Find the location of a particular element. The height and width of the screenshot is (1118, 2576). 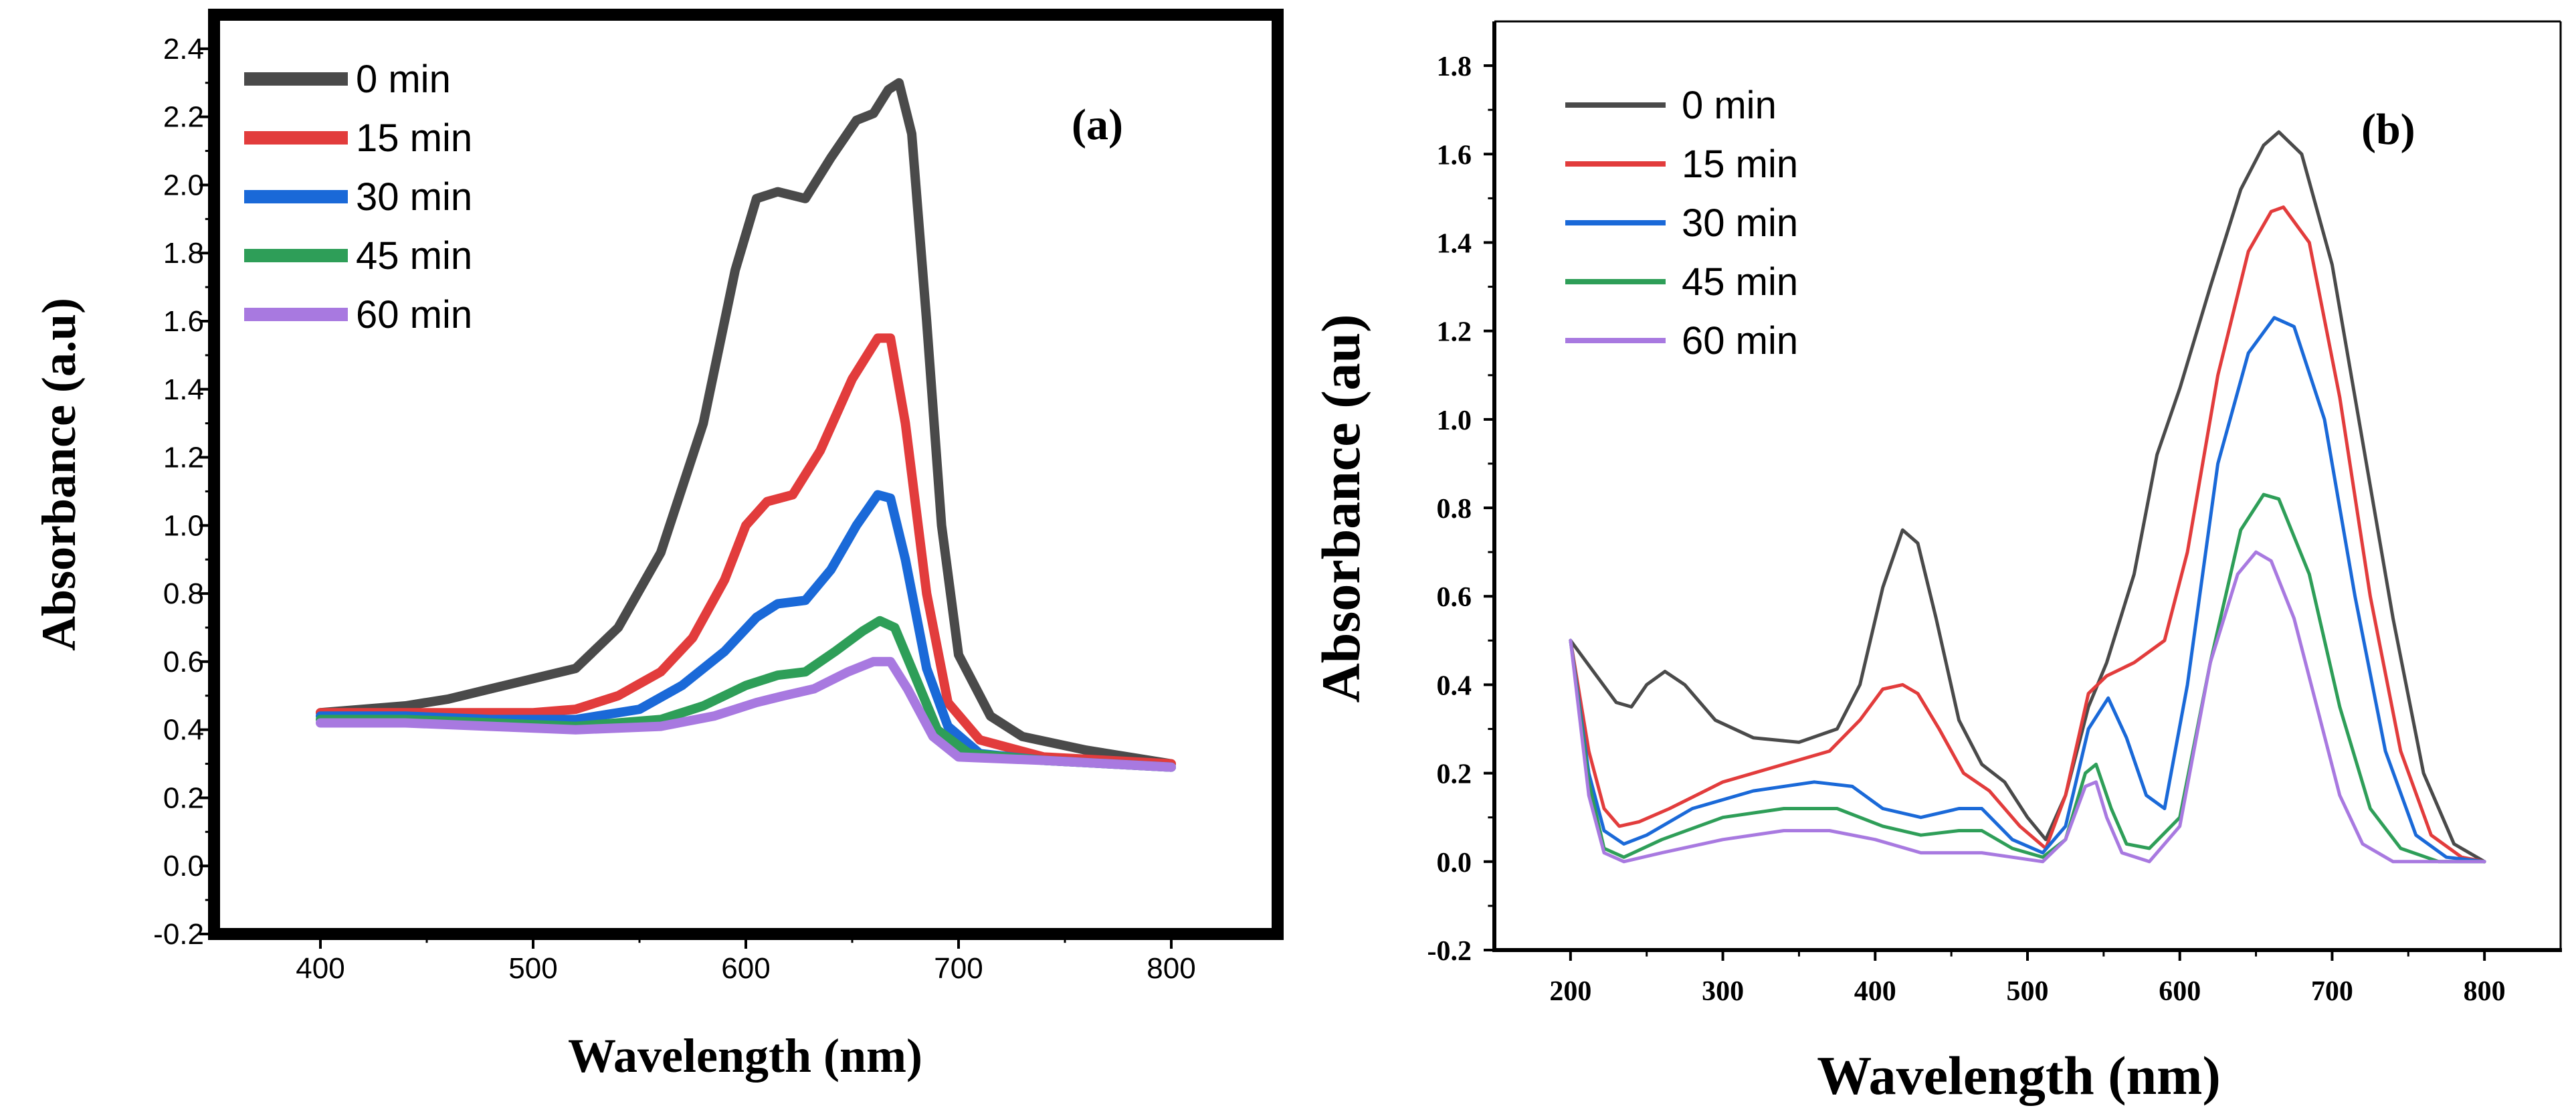

panel-a-y-tick-label: 0.8 is located at coordinates (183, 593).